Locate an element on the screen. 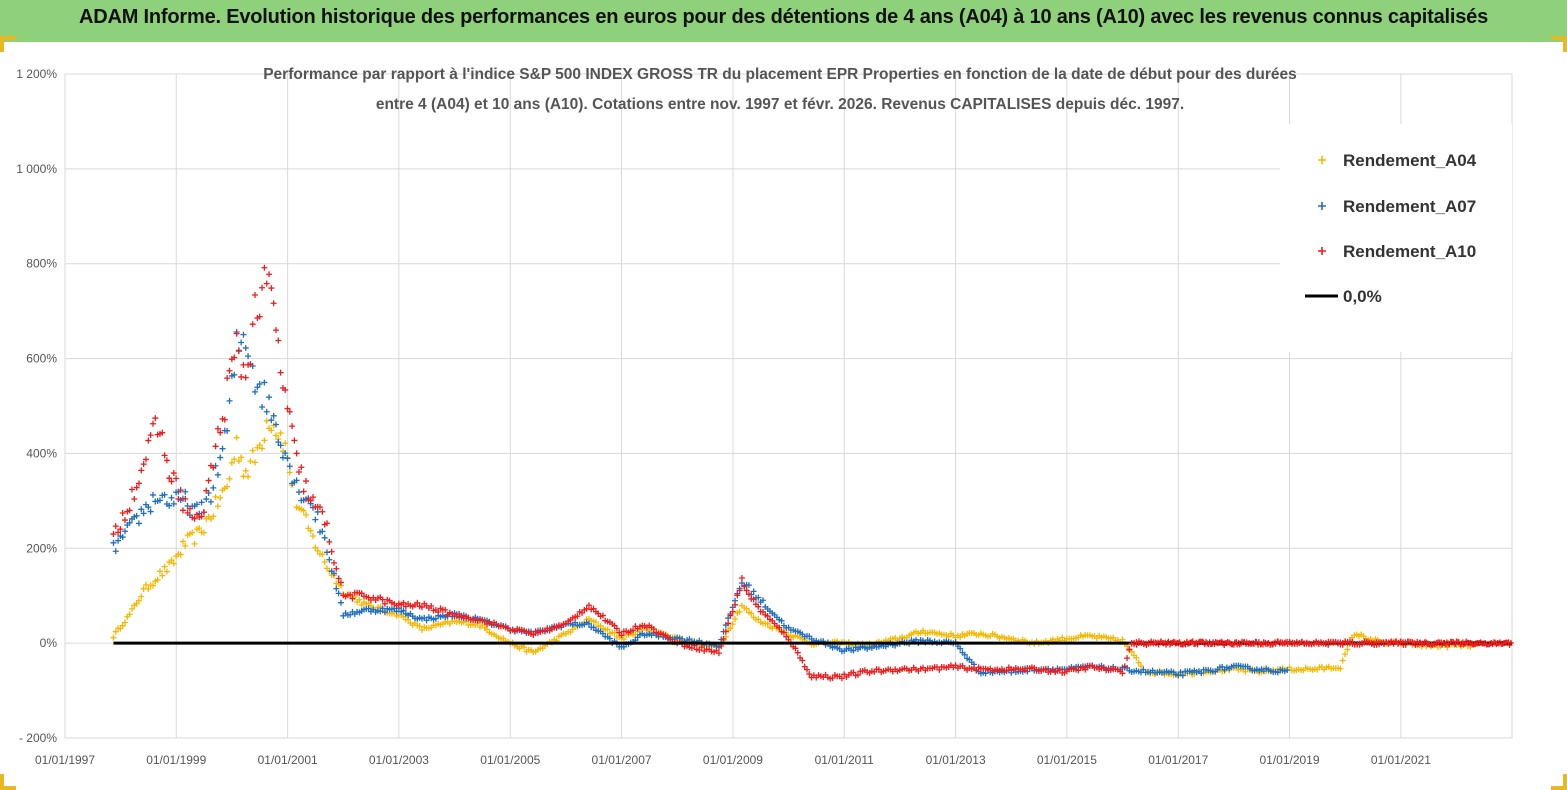 This screenshot has height=790, width=1567. x-tick-label: 01/01/2021 is located at coordinates (1401, 760).